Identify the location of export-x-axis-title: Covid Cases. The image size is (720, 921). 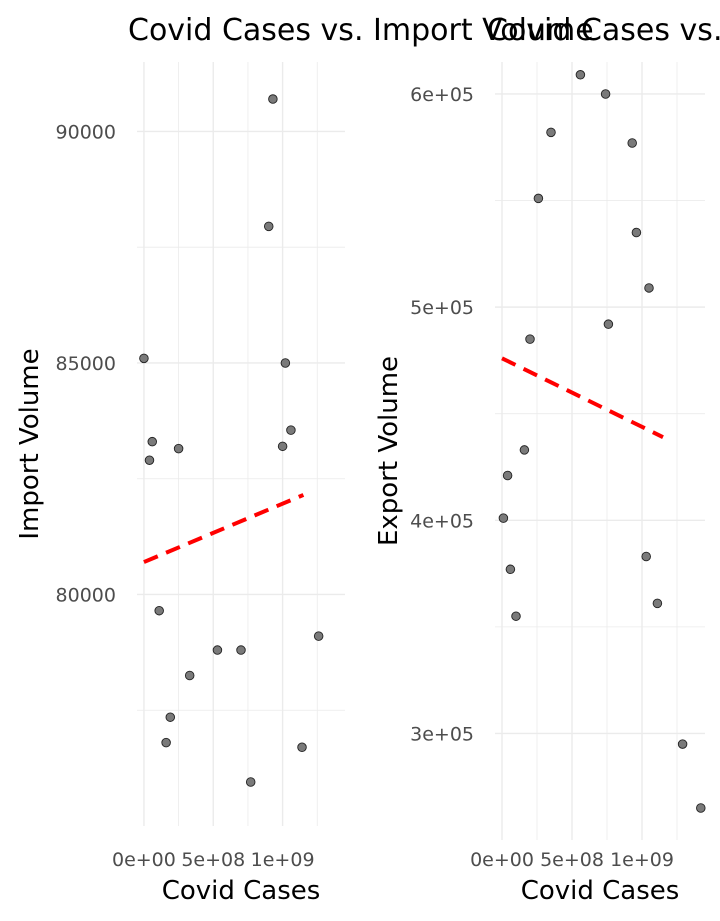
(600, 891).